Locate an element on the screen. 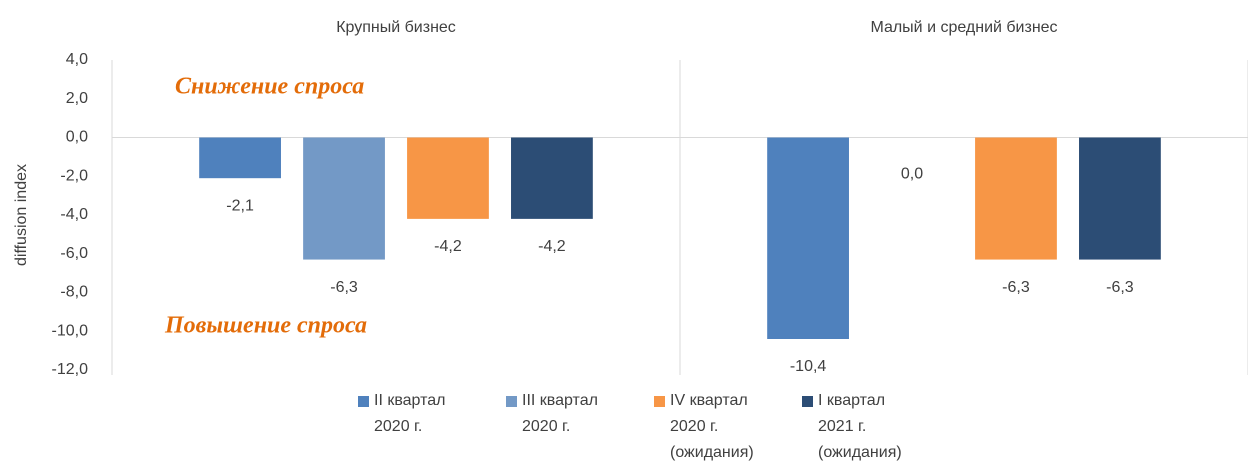  legend-item: I квартал 2021 г. (ожидания) is located at coordinates (876, 427).